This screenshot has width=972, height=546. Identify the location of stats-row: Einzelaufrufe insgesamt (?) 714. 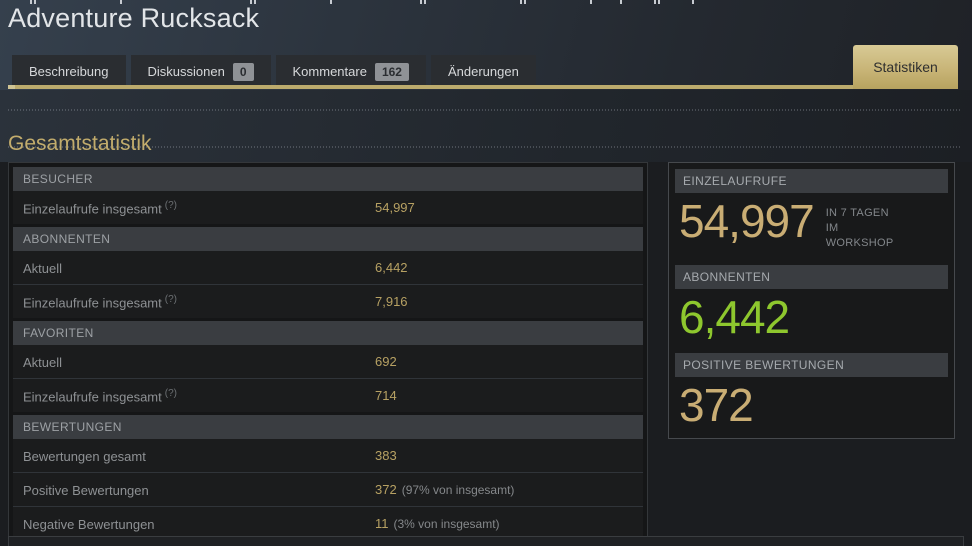
(328, 395).